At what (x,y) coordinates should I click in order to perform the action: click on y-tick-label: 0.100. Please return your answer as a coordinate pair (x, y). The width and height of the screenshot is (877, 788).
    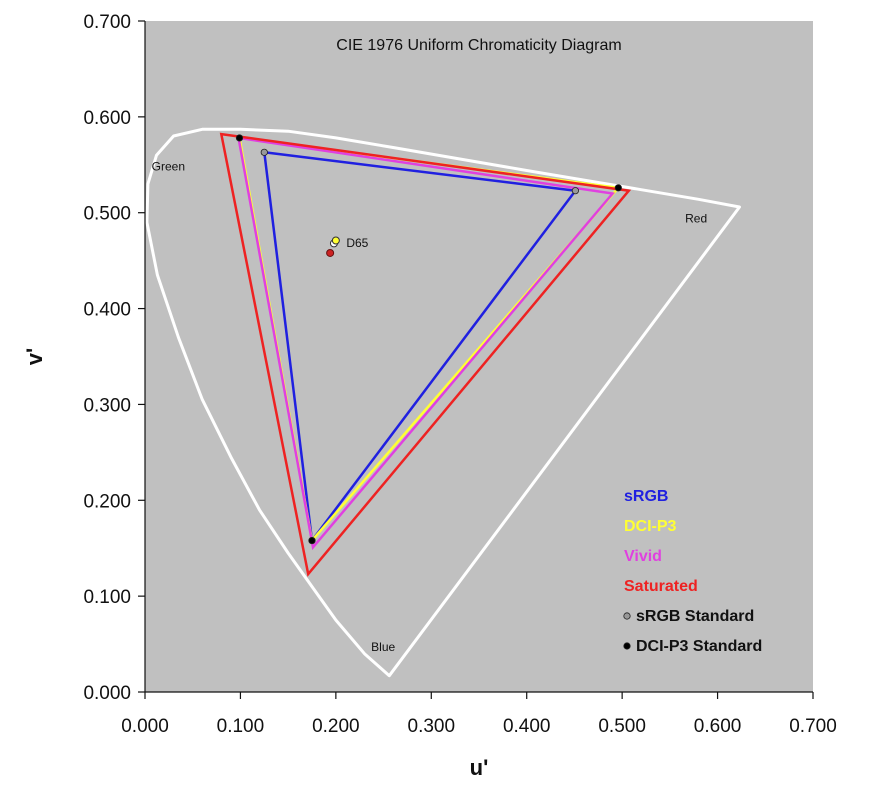
    Looking at the image, I should click on (107, 597).